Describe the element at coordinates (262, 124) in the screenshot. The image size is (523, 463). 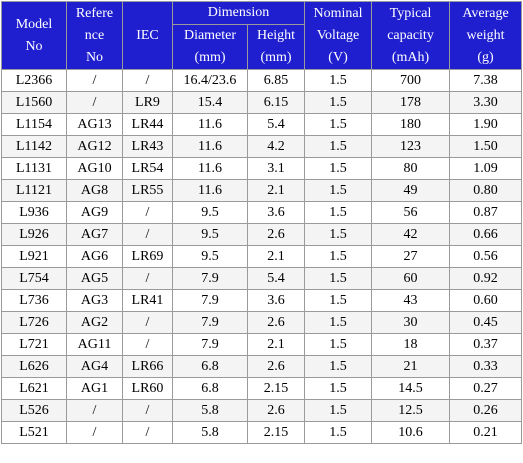
I see `table-row: L1154 AG13 LR44 11.6 5.4 1.5 180 1.90` at that location.